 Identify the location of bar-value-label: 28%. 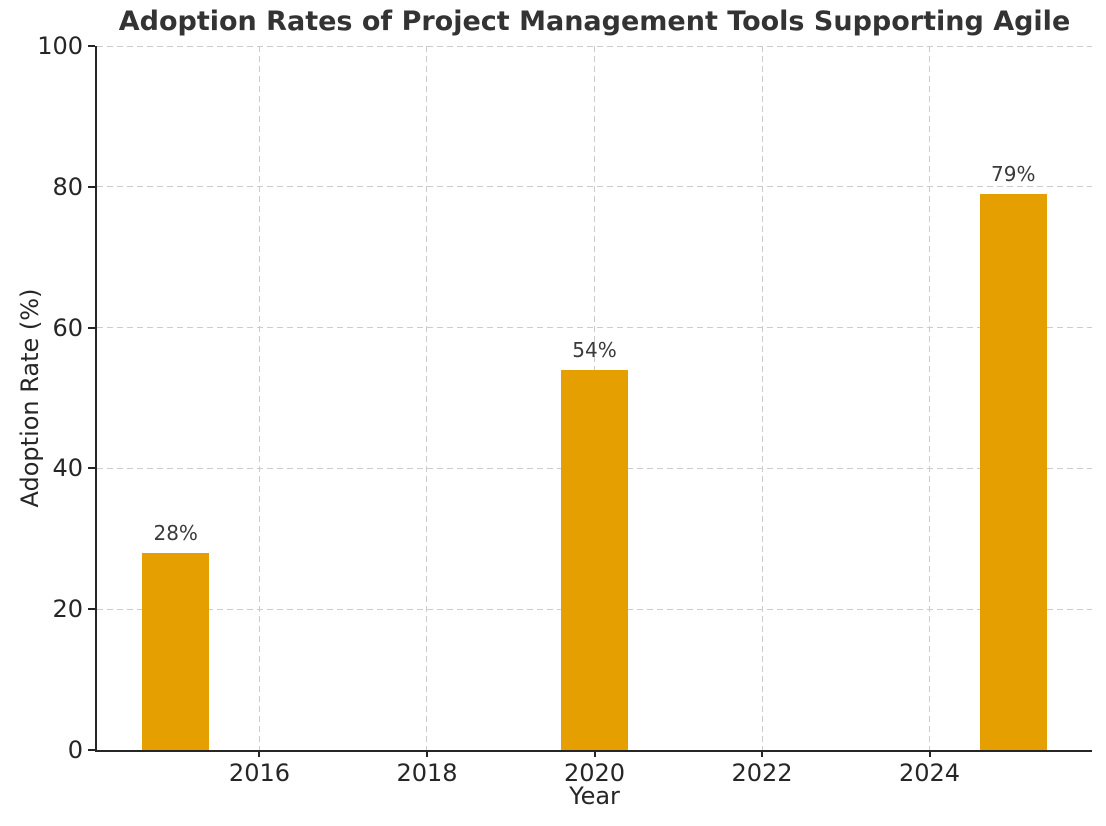
(175, 532).